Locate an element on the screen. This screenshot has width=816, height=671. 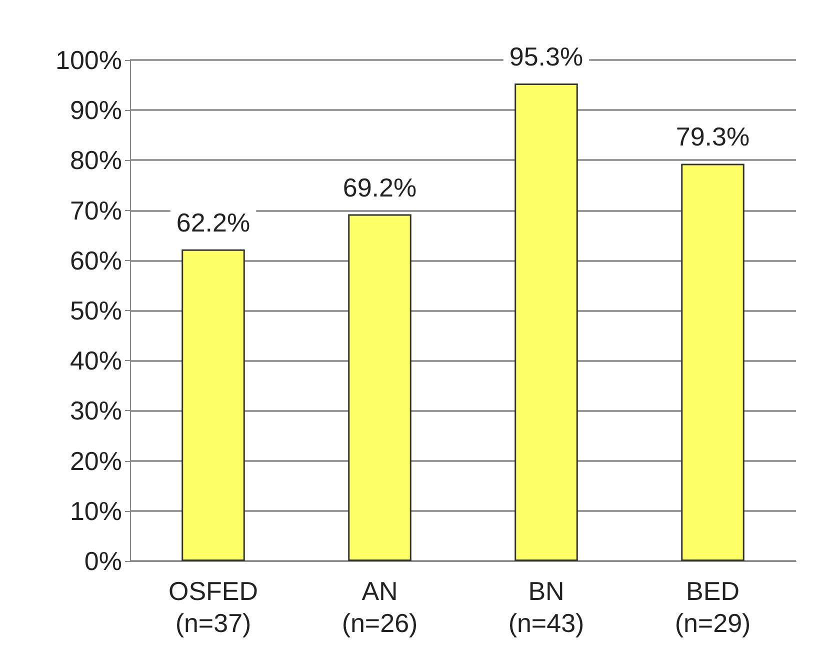
x-tick-label: AN (n=26) is located at coordinates (380, 607).